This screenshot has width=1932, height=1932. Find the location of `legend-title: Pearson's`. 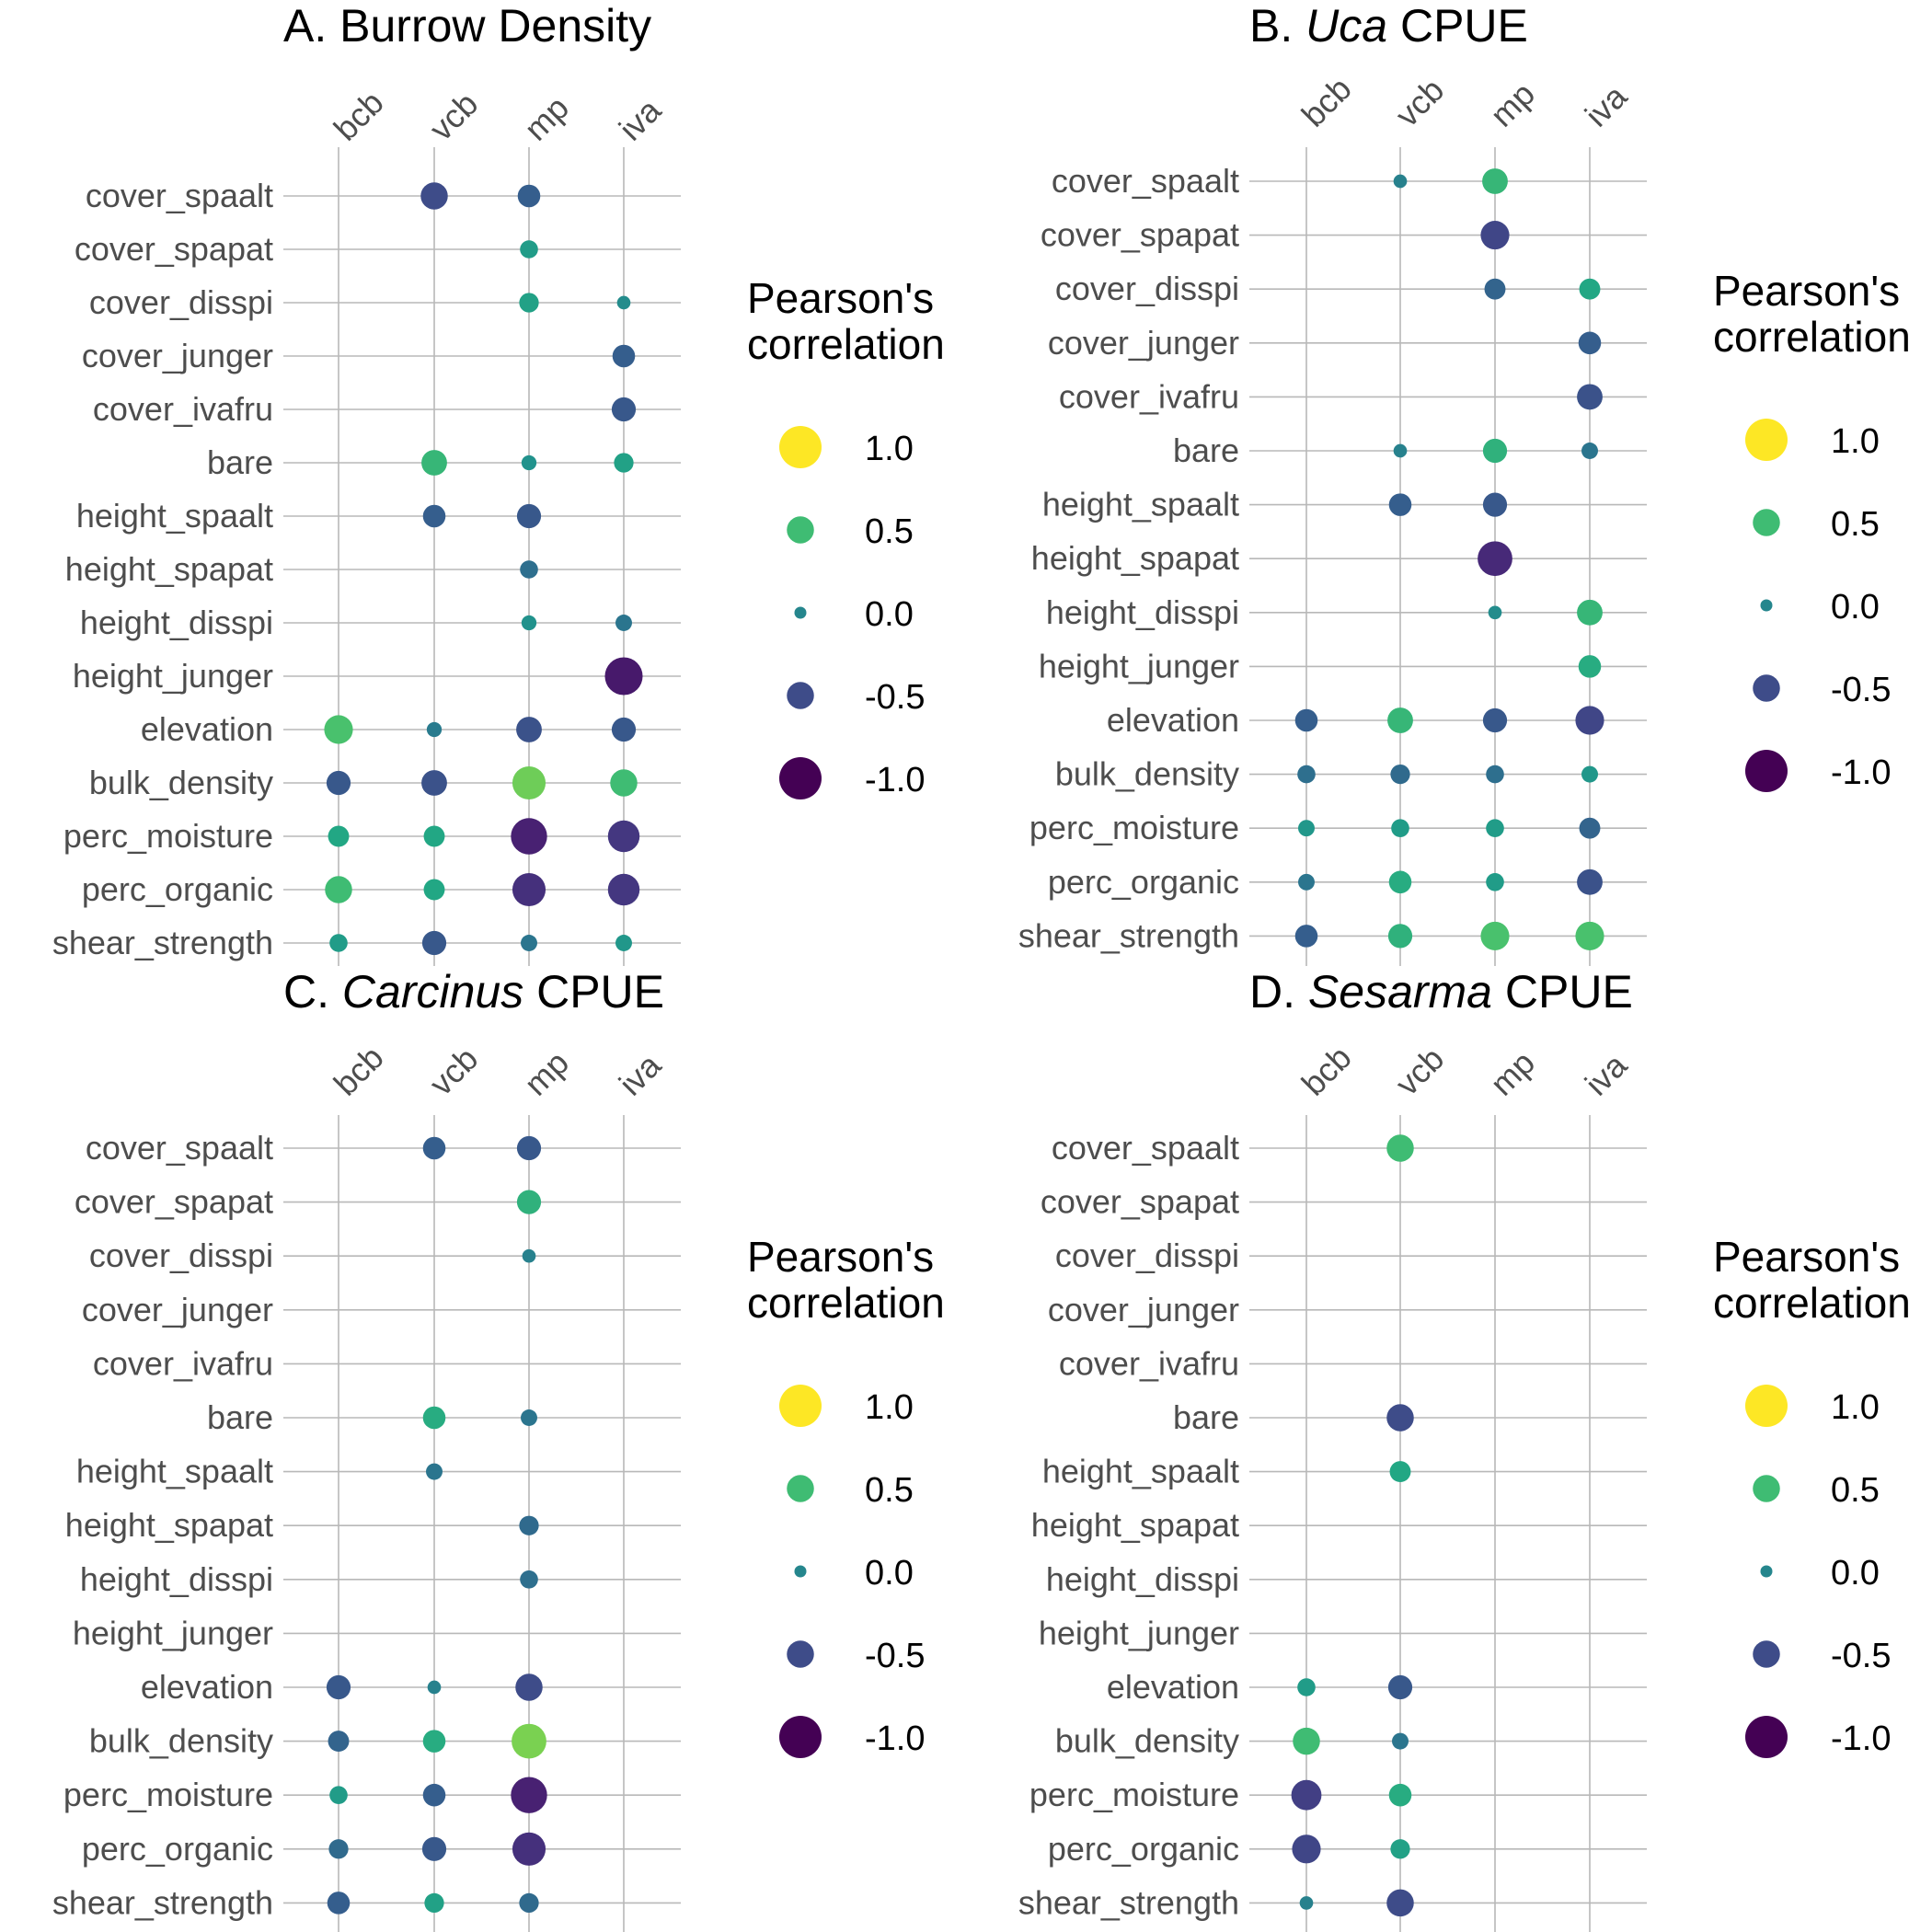

legend-title: Pearson's is located at coordinates (1806, 1257).